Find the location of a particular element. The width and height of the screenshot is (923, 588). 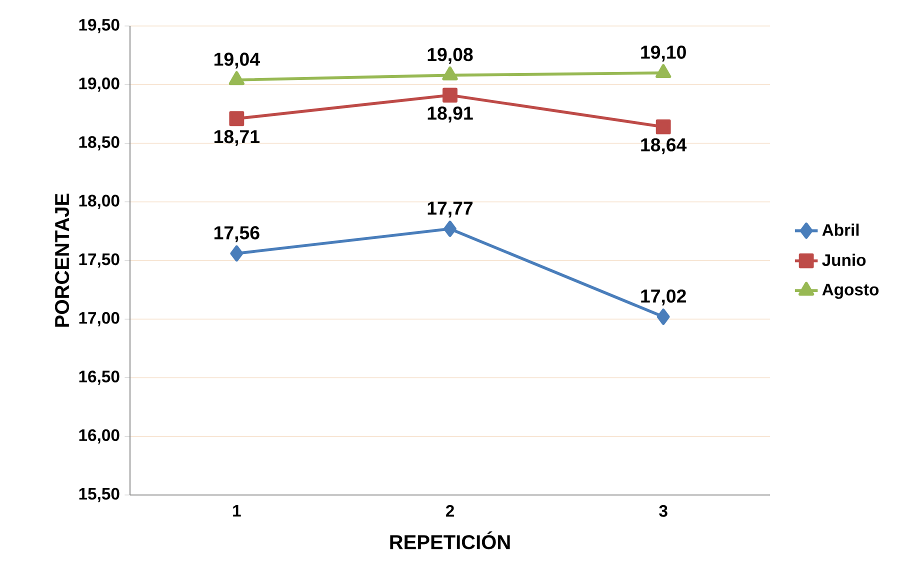

data-label: 18,64 is located at coordinates (664, 146).